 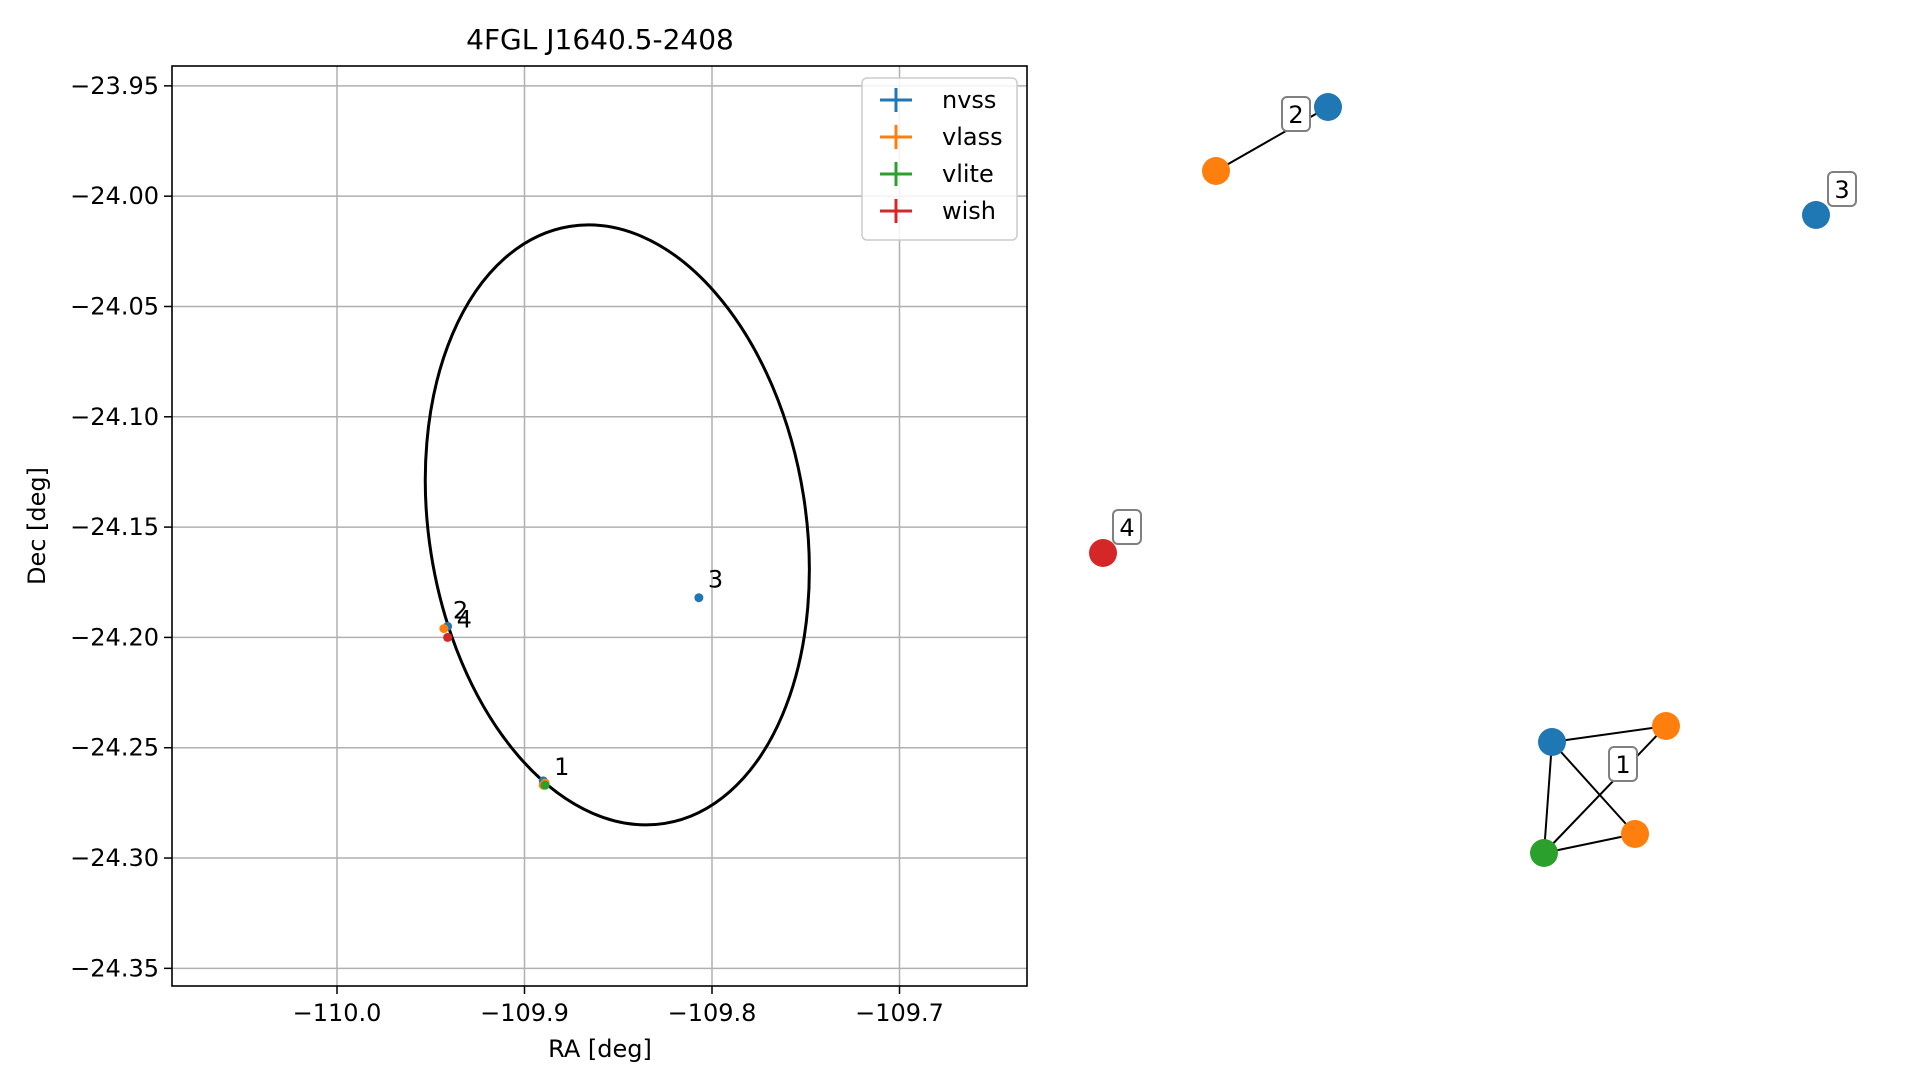 I want to click on graph-node-wish, so click(x=1103, y=553).